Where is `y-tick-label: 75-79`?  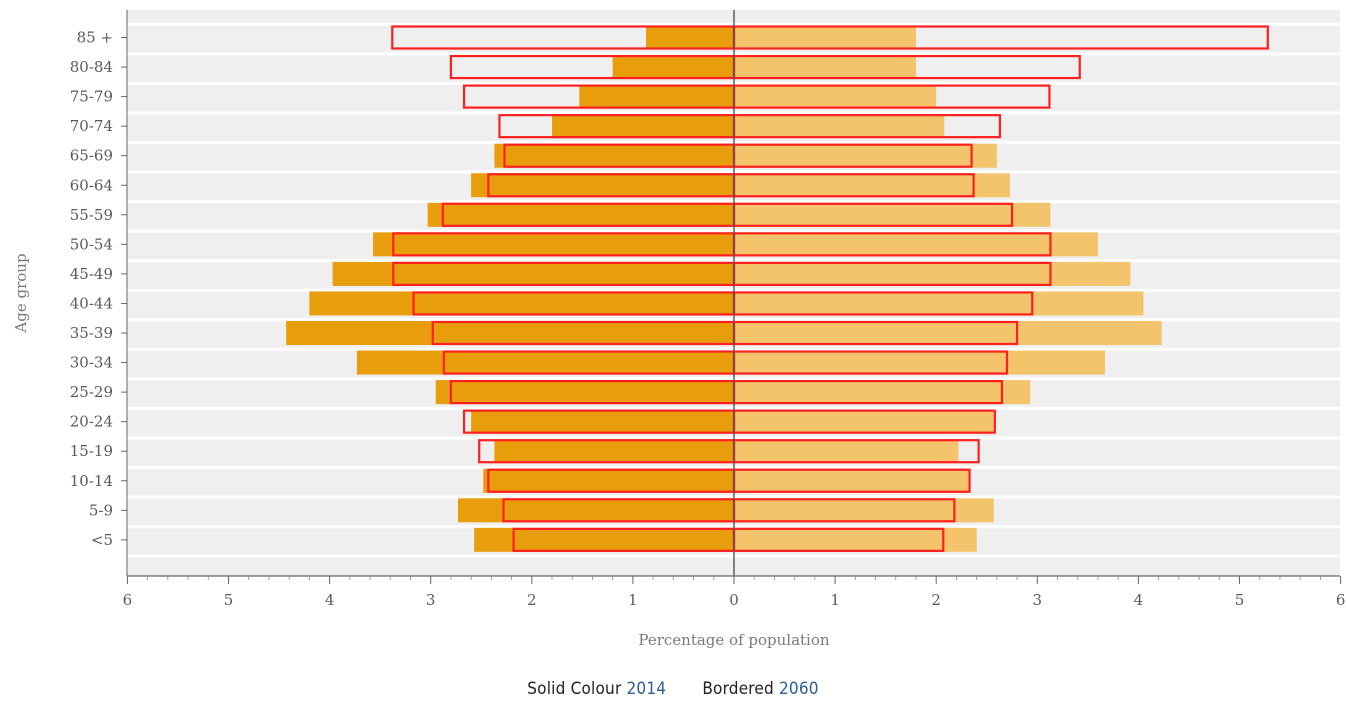
y-tick-label: 75-79 is located at coordinates (91, 97).